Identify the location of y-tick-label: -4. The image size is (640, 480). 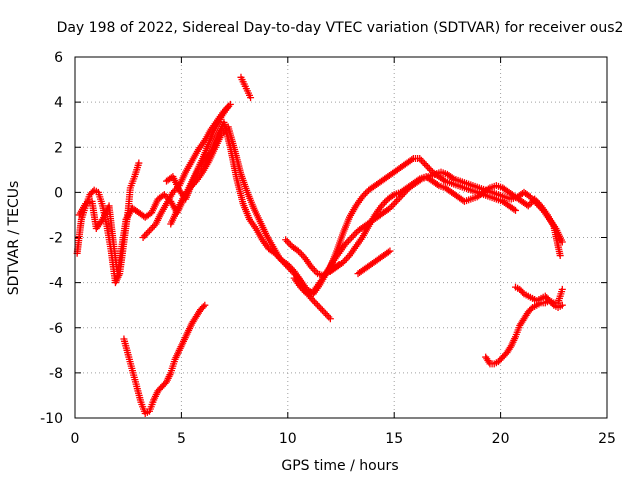
(56, 284).